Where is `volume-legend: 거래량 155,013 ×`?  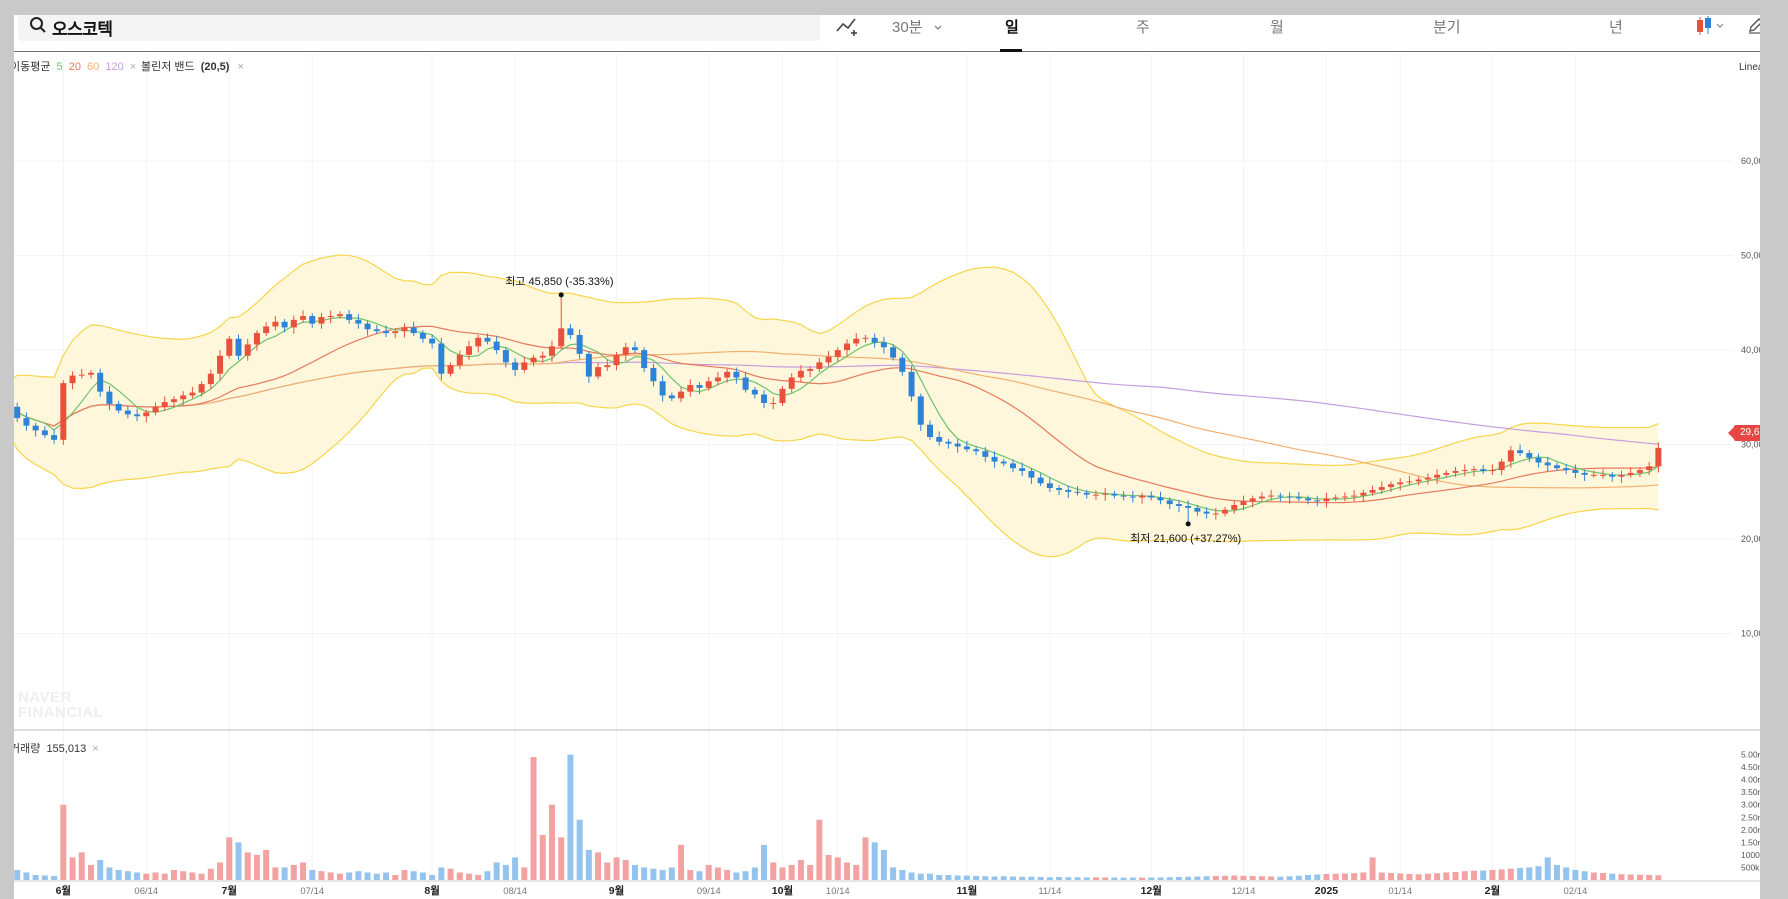 volume-legend: 거래량 155,013 × is located at coordinates (56, 748).